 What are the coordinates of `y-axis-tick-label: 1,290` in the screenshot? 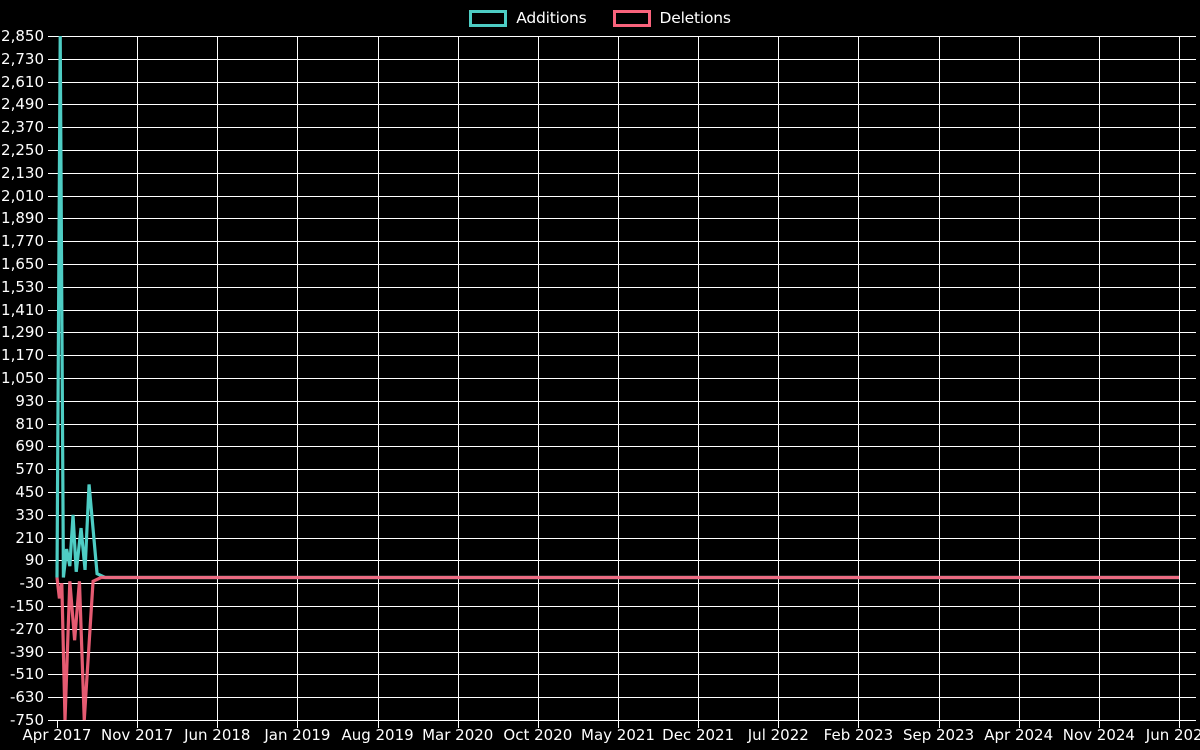 It's located at (22, 332).